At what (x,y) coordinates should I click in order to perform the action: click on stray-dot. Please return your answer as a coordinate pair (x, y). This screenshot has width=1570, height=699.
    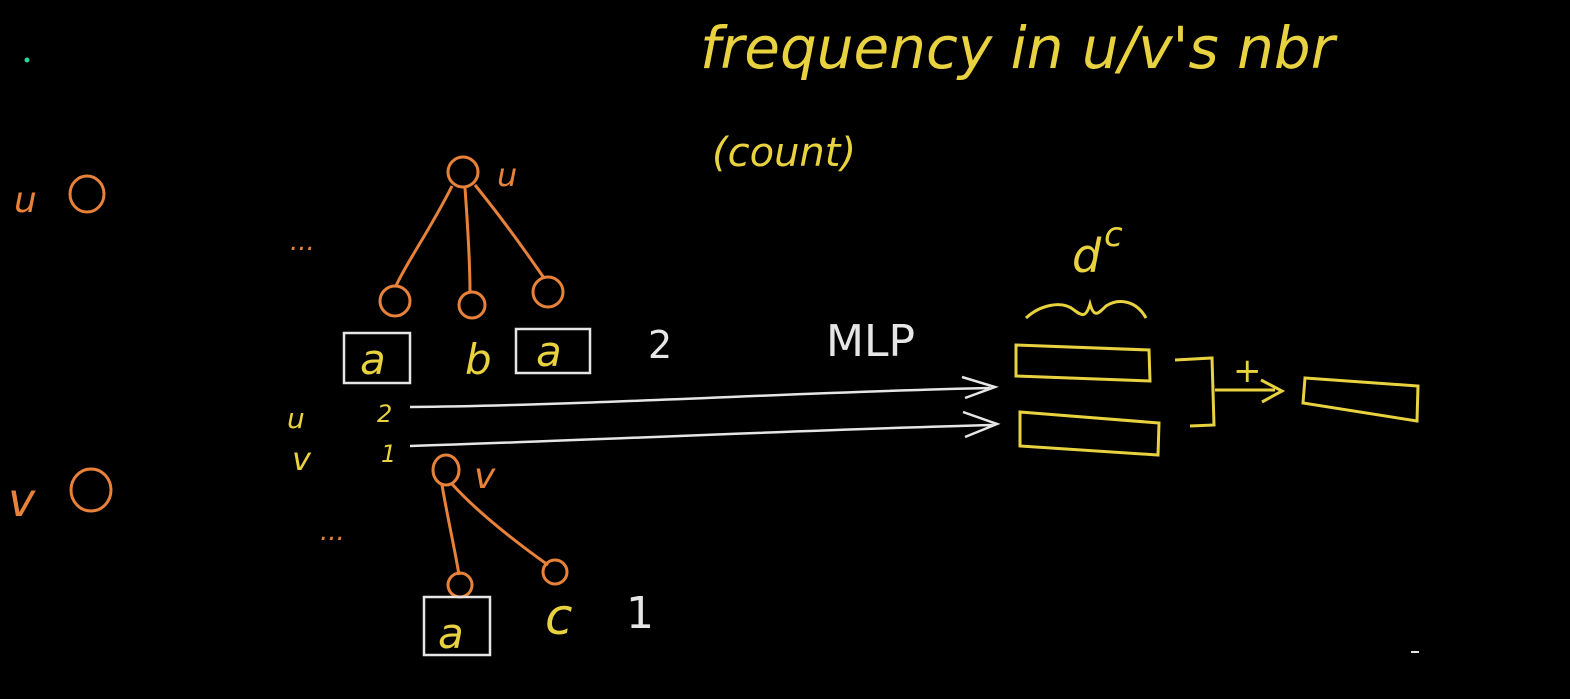
    Looking at the image, I should click on (27, 60).